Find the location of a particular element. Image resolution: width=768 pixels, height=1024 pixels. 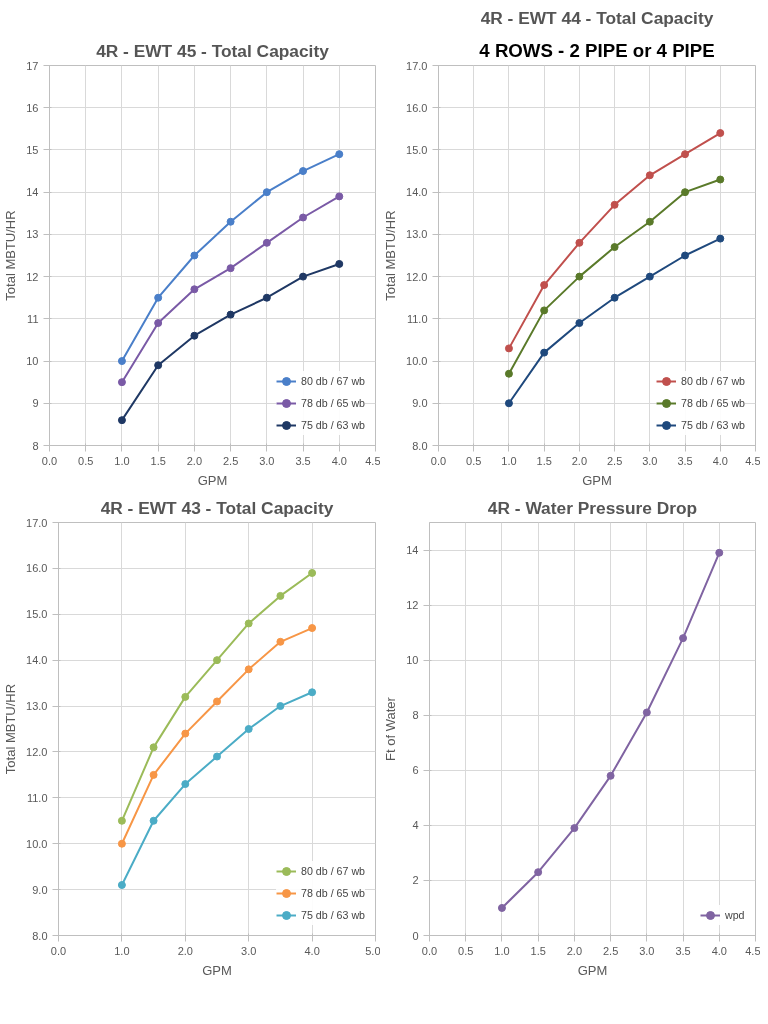

y-tick-label: 14.0 is located at coordinates (417, 192).